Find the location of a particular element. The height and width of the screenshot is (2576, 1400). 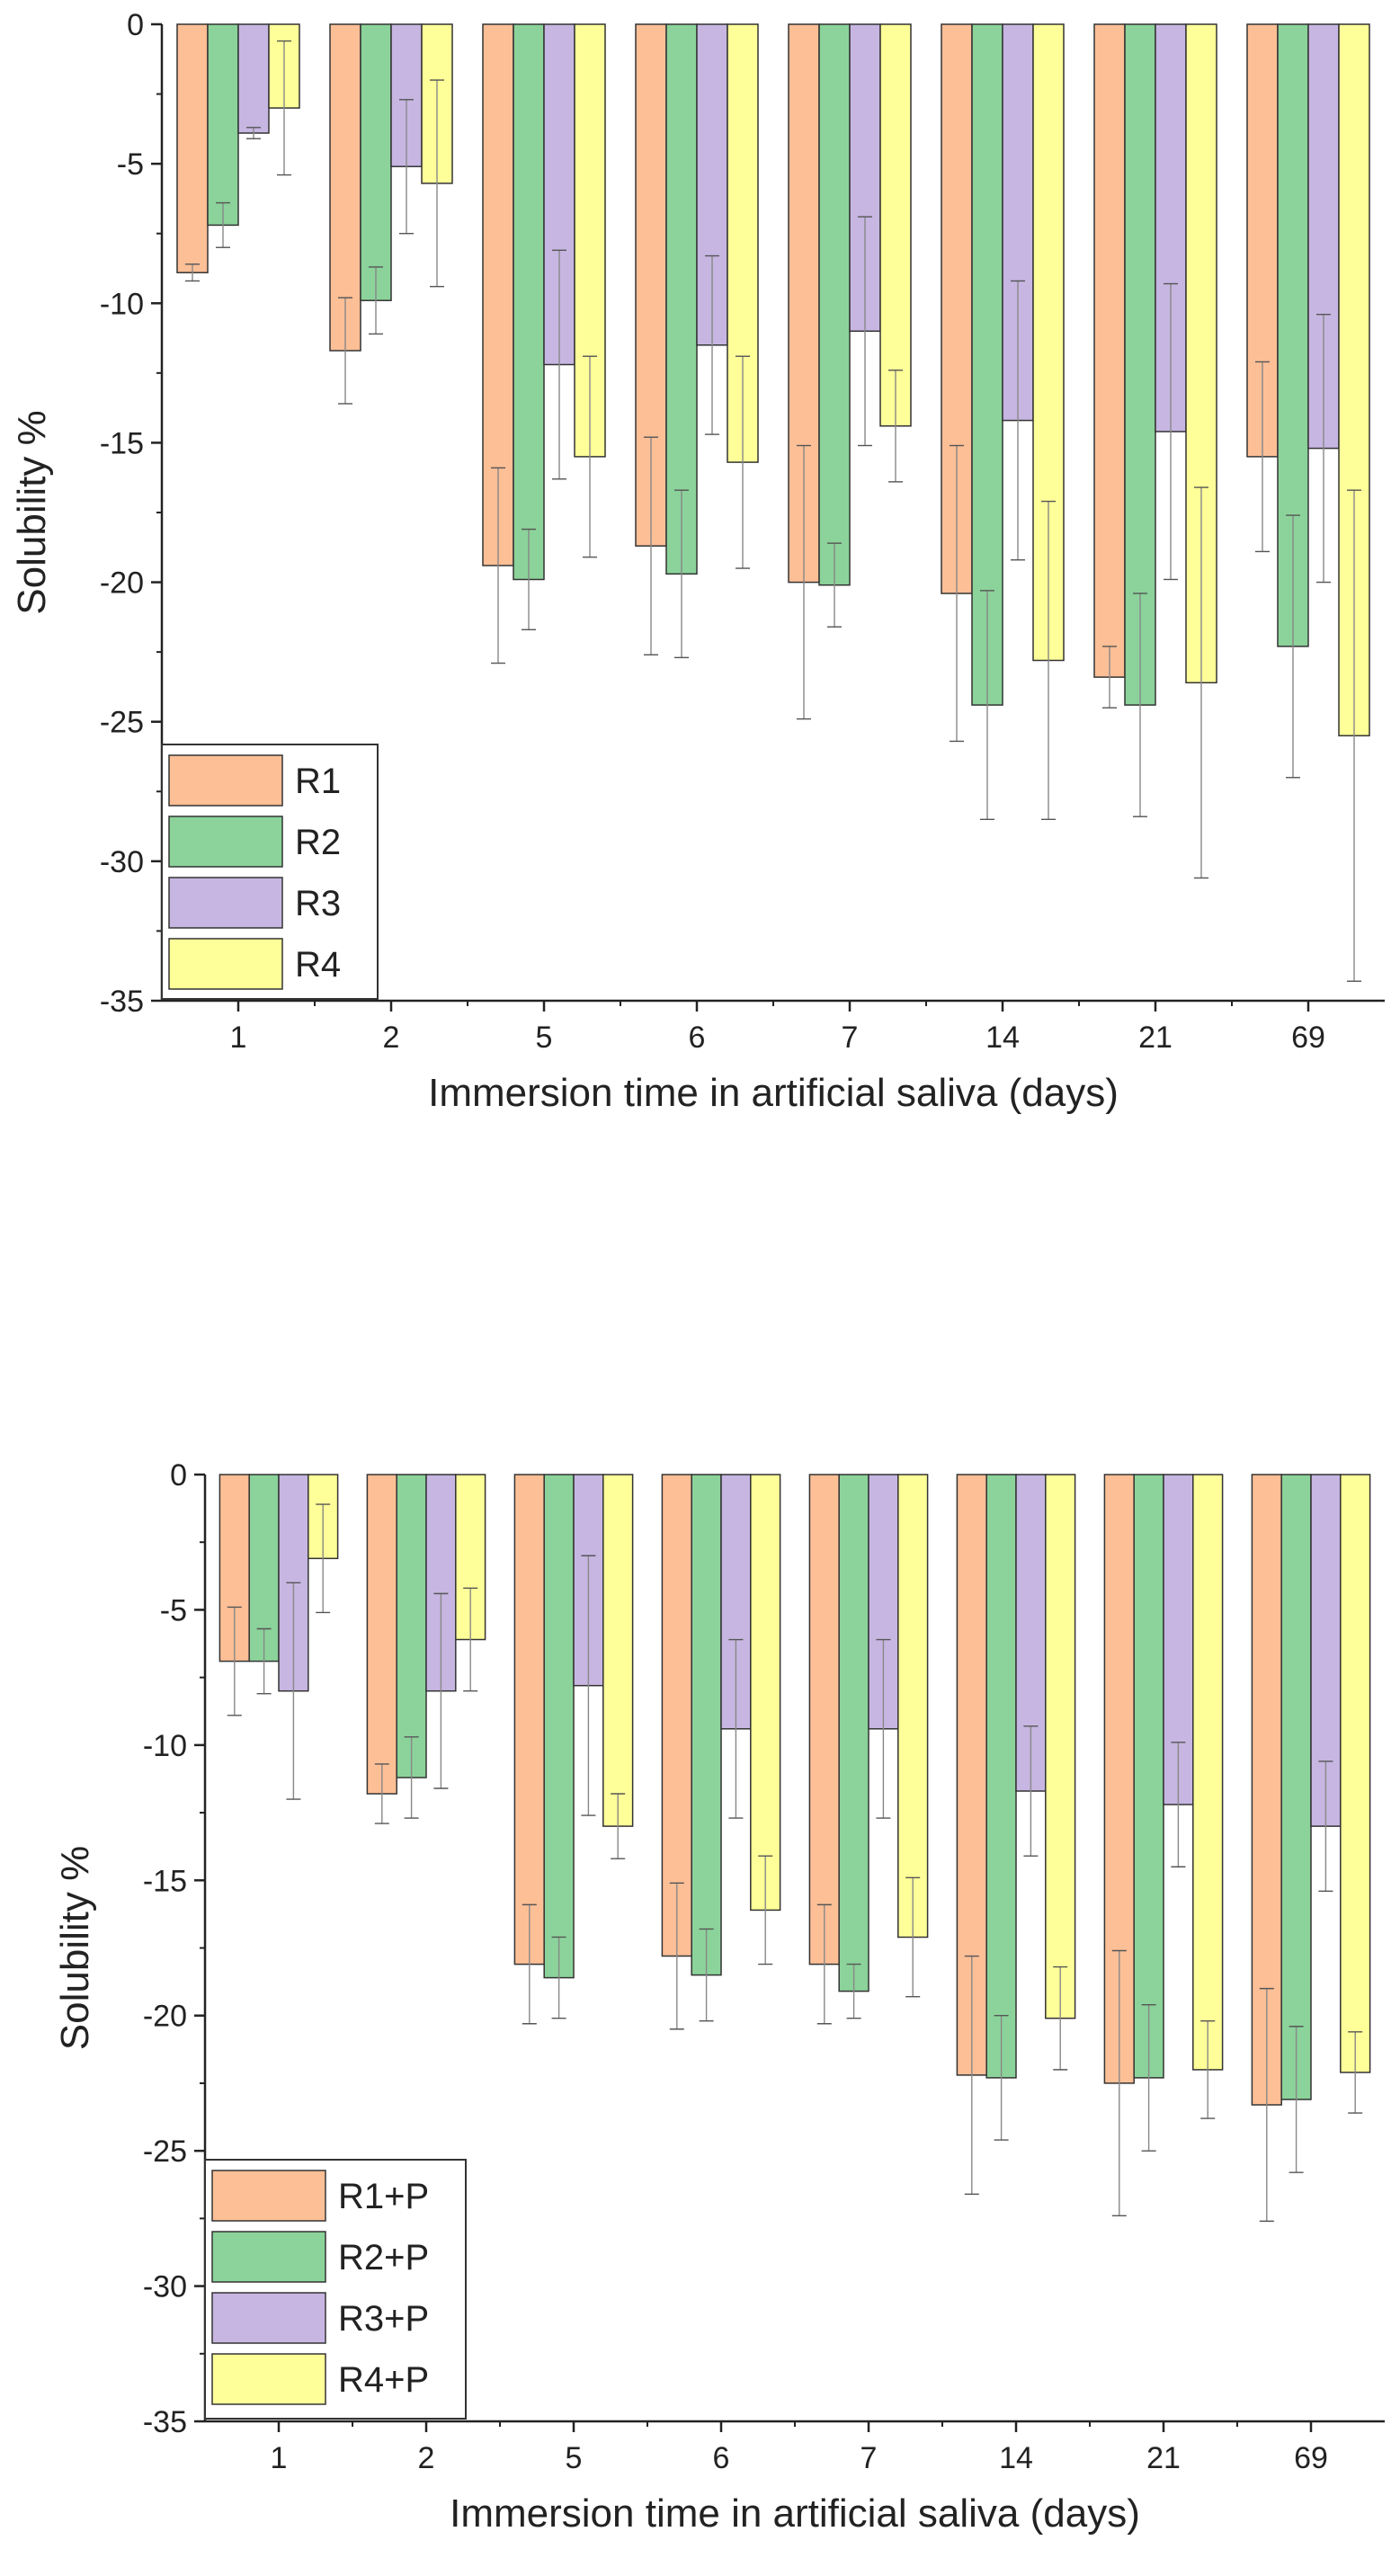

legend-label: R3 is located at coordinates (318, 904).